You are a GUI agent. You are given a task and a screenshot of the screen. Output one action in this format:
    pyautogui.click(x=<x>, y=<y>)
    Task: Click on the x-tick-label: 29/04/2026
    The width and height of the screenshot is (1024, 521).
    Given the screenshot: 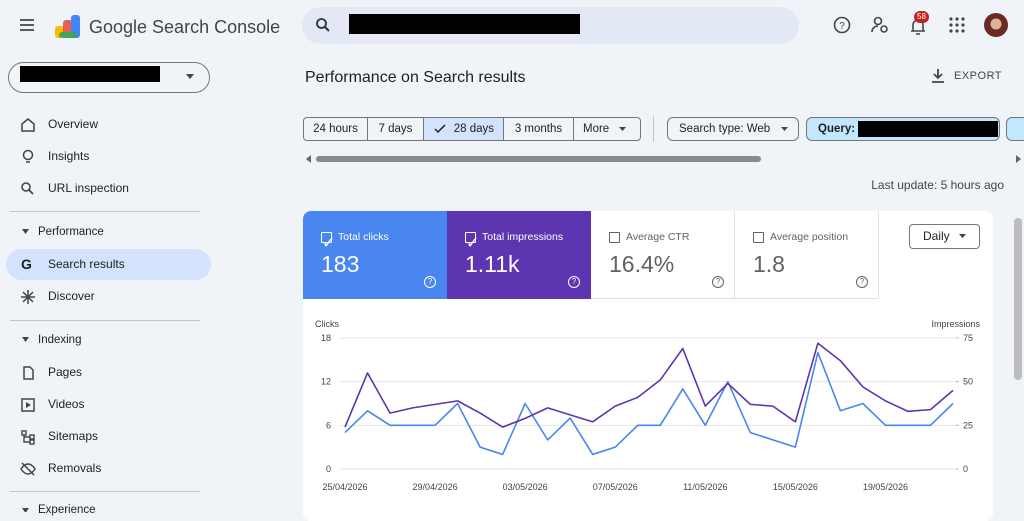 What is the action you would take?
    pyautogui.click(x=435, y=487)
    